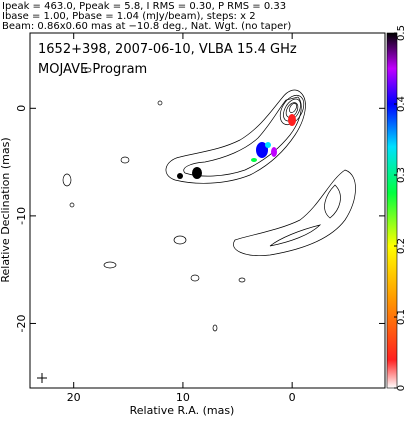 This screenshot has height=428, width=409. Describe the element at coordinates (21, 108) in the screenshot. I see `y-tick-label: 0` at that location.